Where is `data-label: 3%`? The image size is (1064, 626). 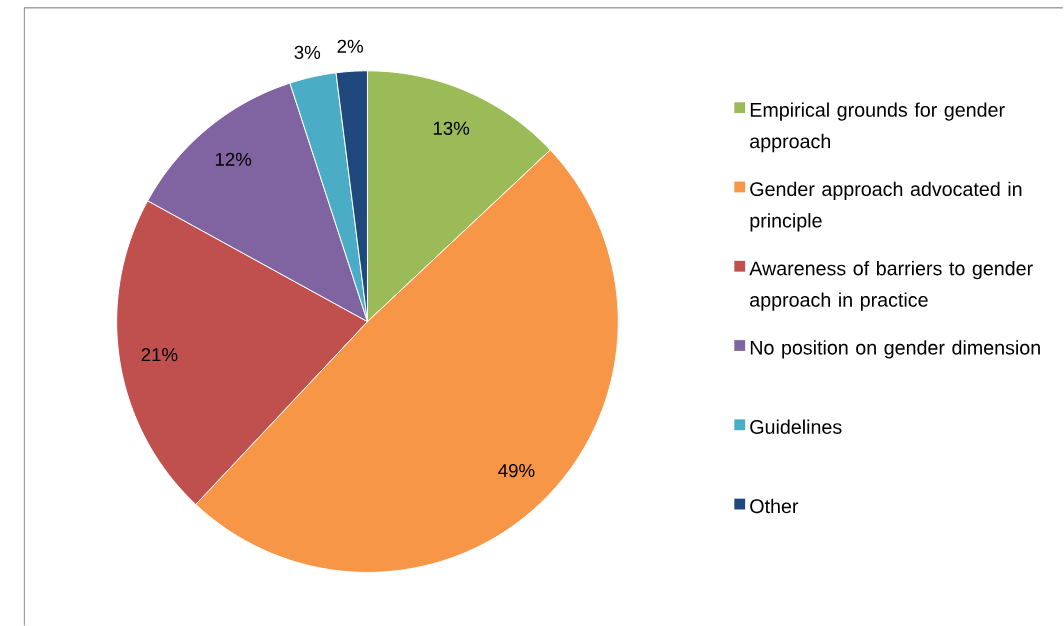 data-label: 3% is located at coordinates (307, 52).